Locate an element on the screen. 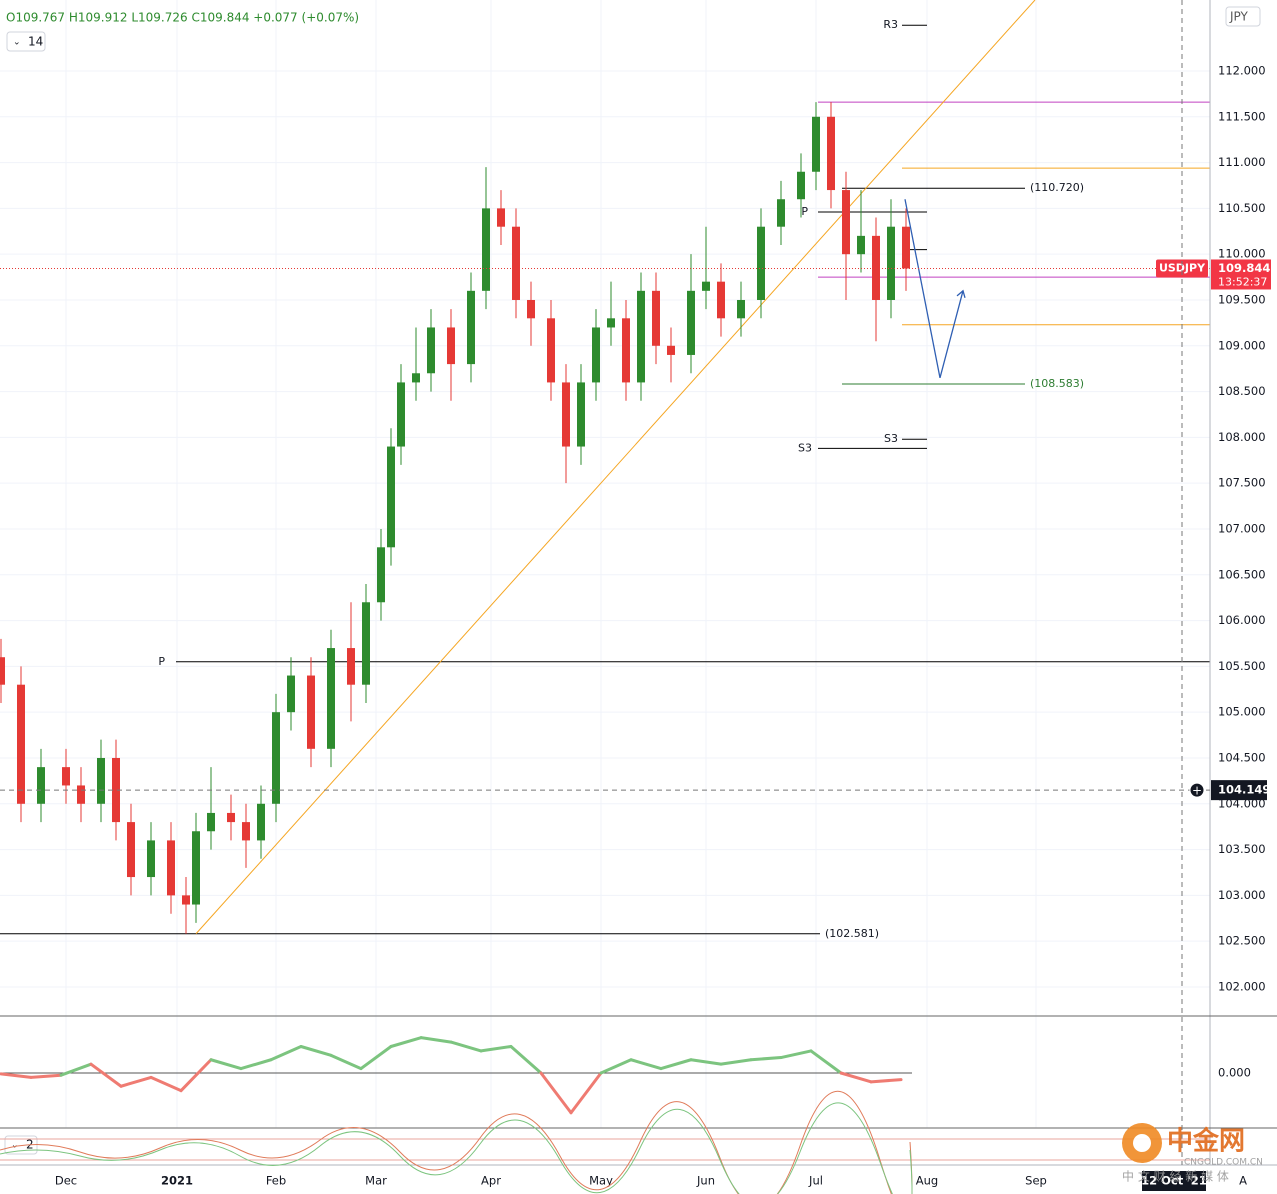  crosshair-date-box is located at coordinates (1174, 1181).